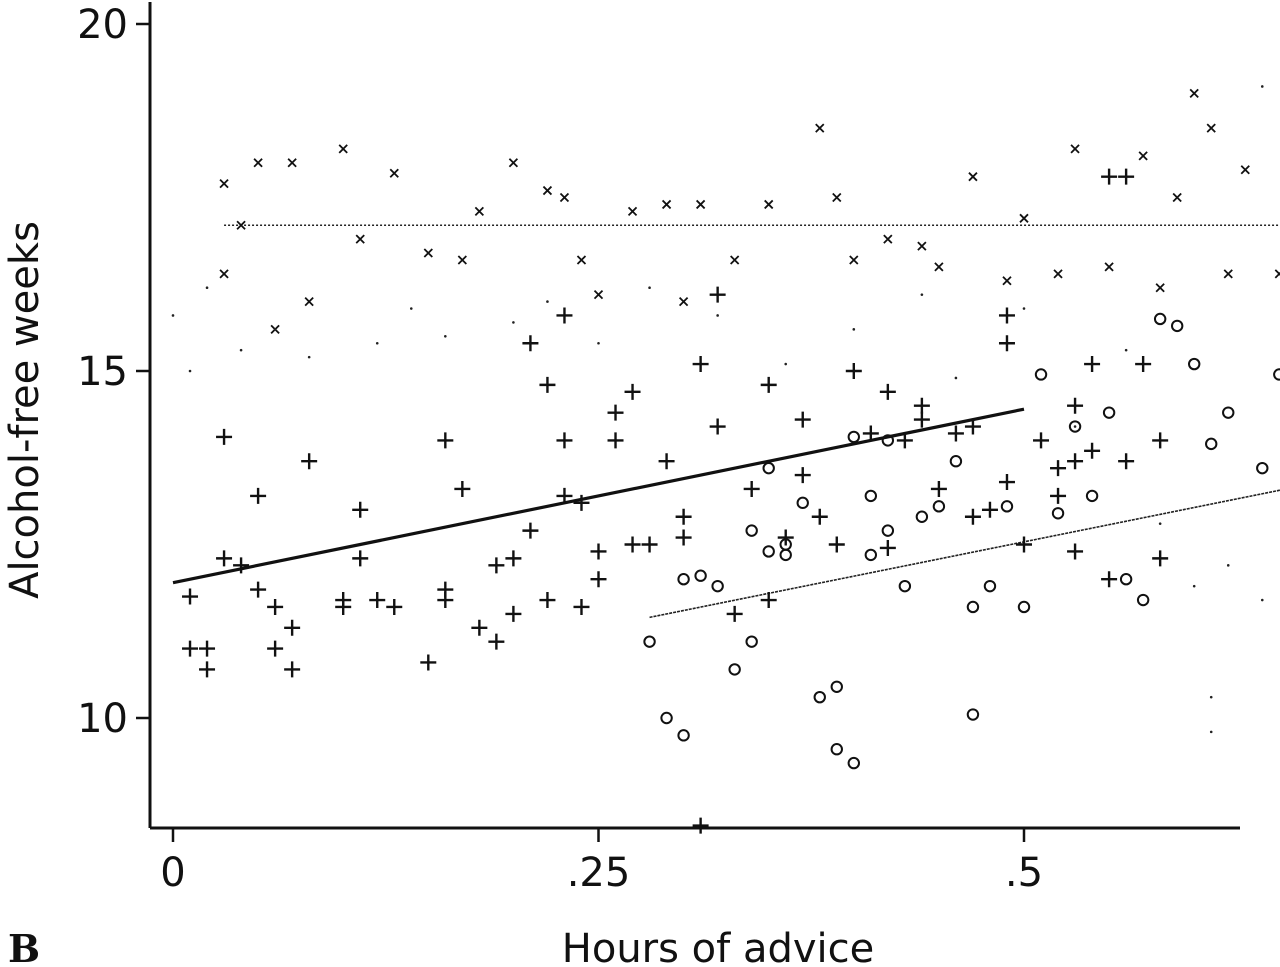 The width and height of the screenshot is (1280, 967). Describe the element at coordinates (25, 410) in the screenshot. I see `y-axis-title: Alcohol-free weeks` at that location.